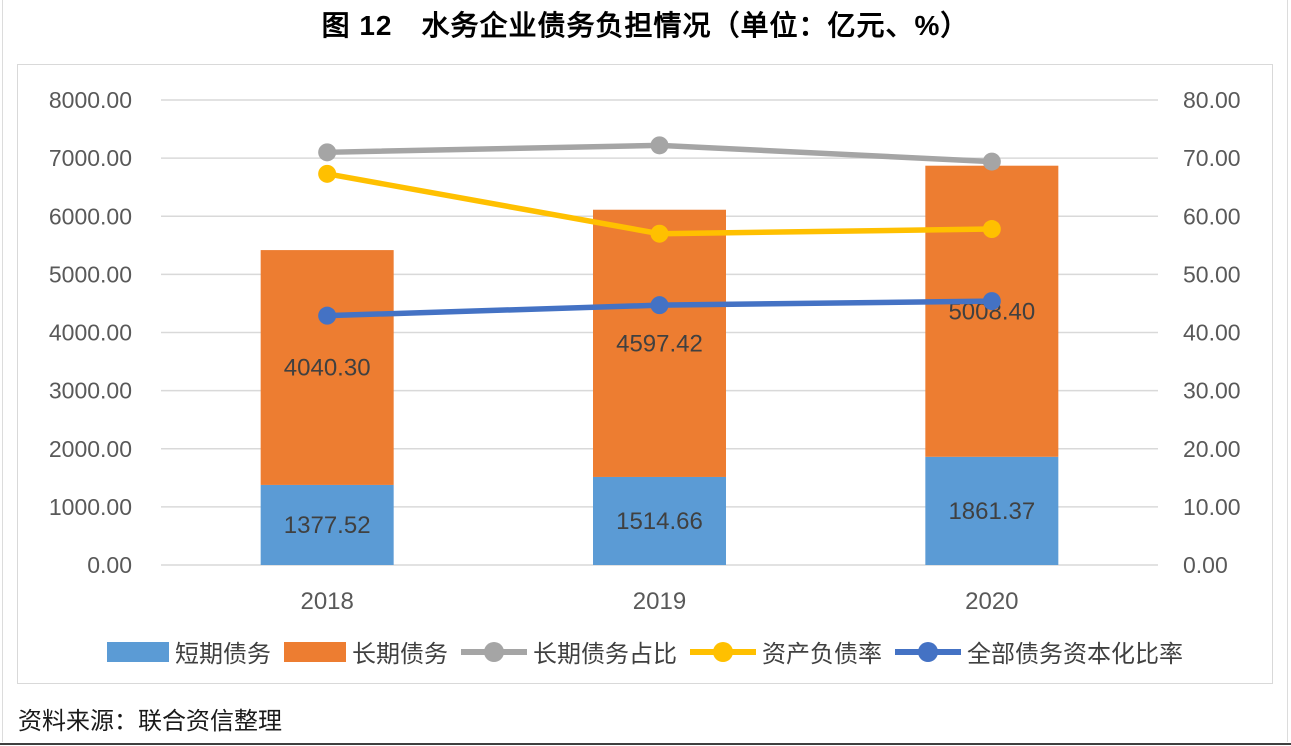 The width and height of the screenshot is (1291, 746). I want to click on bar-value-label: 4597.42, so click(659, 343).